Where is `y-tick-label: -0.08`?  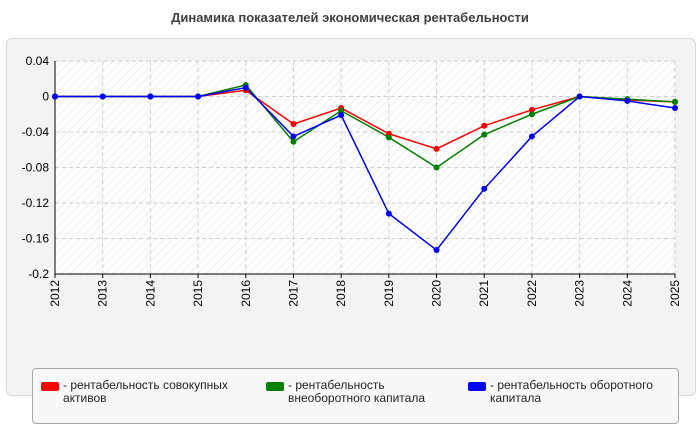
y-tick-label: -0.08 is located at coordinates (36, 168).